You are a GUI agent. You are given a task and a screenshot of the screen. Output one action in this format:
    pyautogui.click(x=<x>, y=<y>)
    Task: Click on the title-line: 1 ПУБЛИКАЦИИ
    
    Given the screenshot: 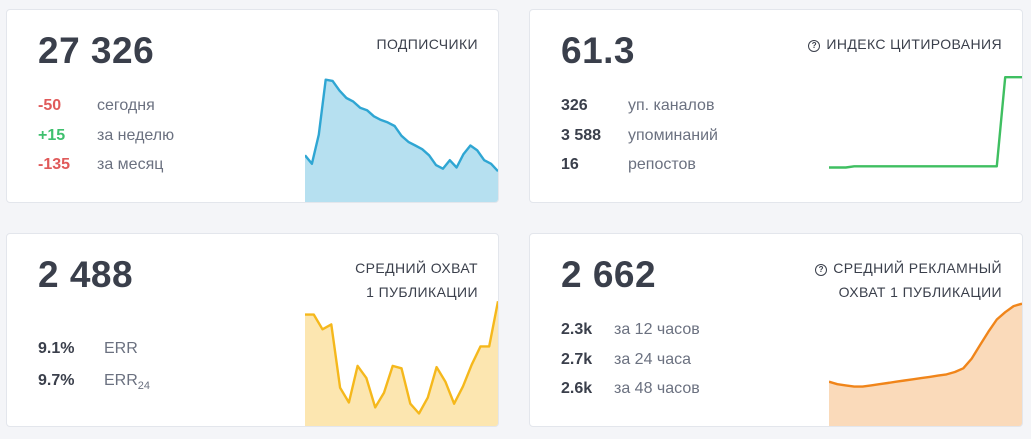 What is the action you would take?
    pyautogui.click(x=422, y=292)
    